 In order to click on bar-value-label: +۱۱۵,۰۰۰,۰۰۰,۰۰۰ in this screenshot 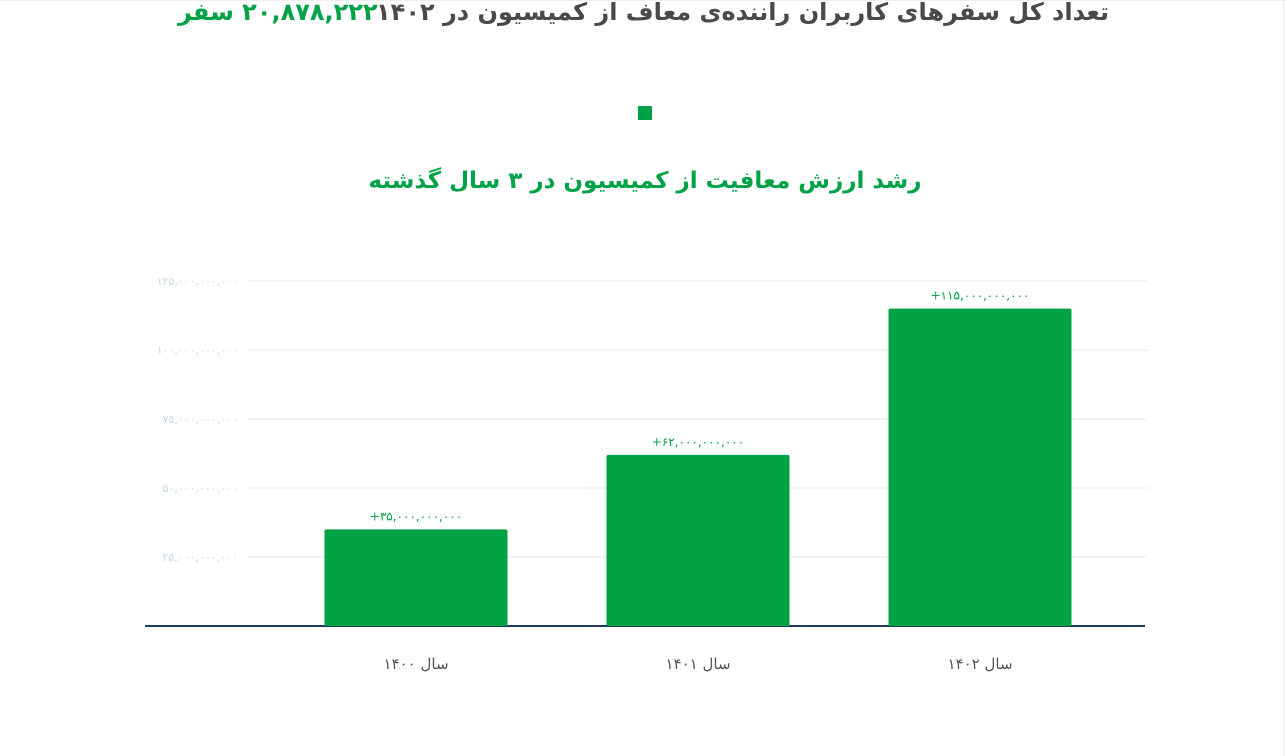, I will do `click(980, 296)`.